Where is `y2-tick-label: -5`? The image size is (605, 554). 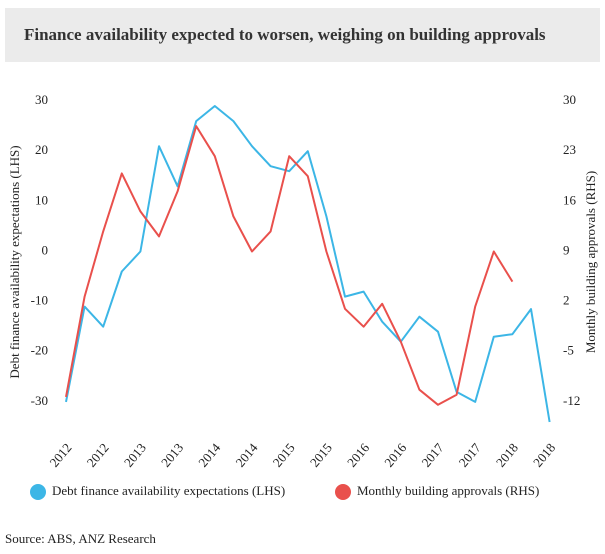
y2-tick-label: -5 is located at coordinates (568, 350).